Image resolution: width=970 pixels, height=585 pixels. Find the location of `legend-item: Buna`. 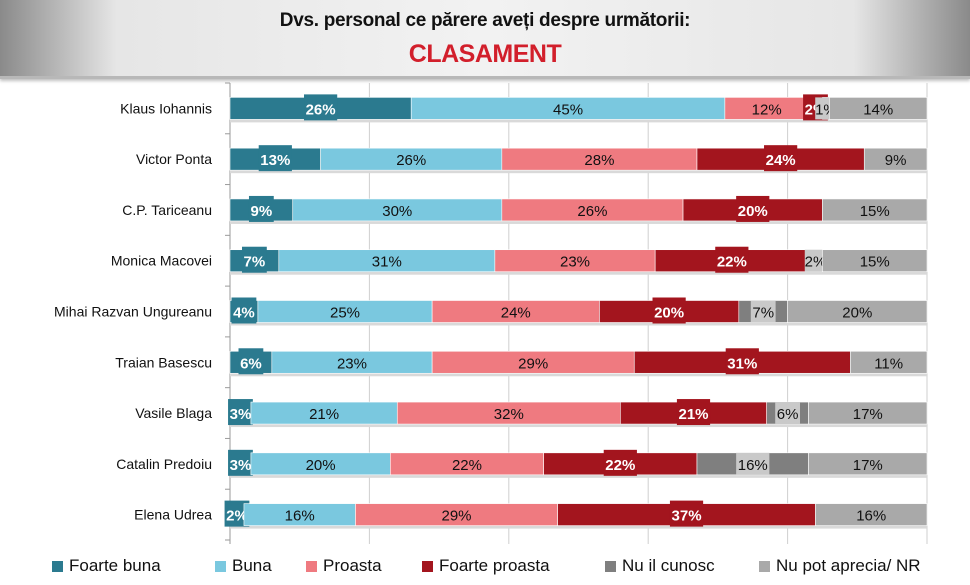

legend-item: Buna is located at coordinates (243, 566).